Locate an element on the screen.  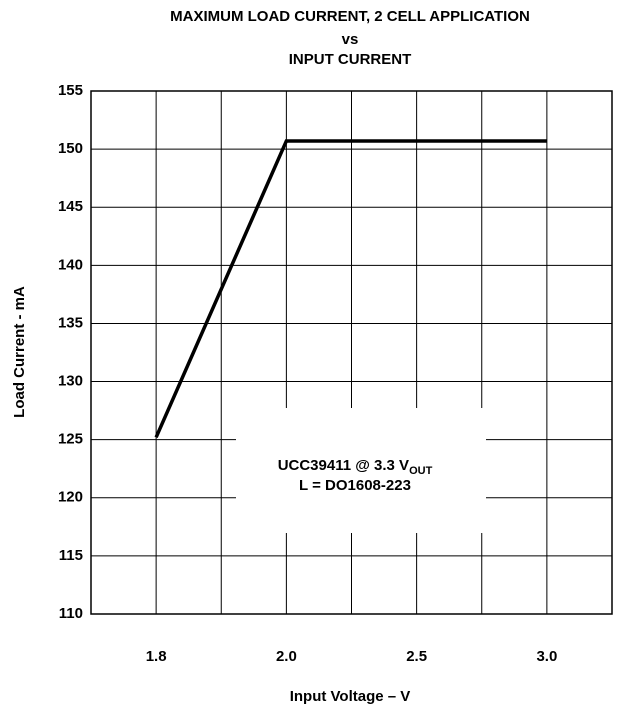
x-tick-label: 3.0 is located at coordinates (546, 656).